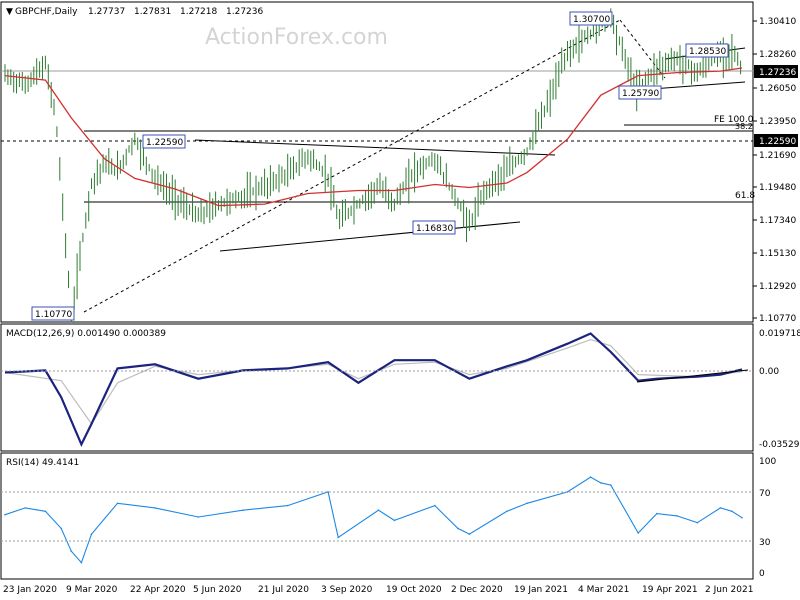 This screenshot has height=600, width=800. Describe the element at coordinates (692, 376) in the screenshot. I see `macd-trend-line` at that location.